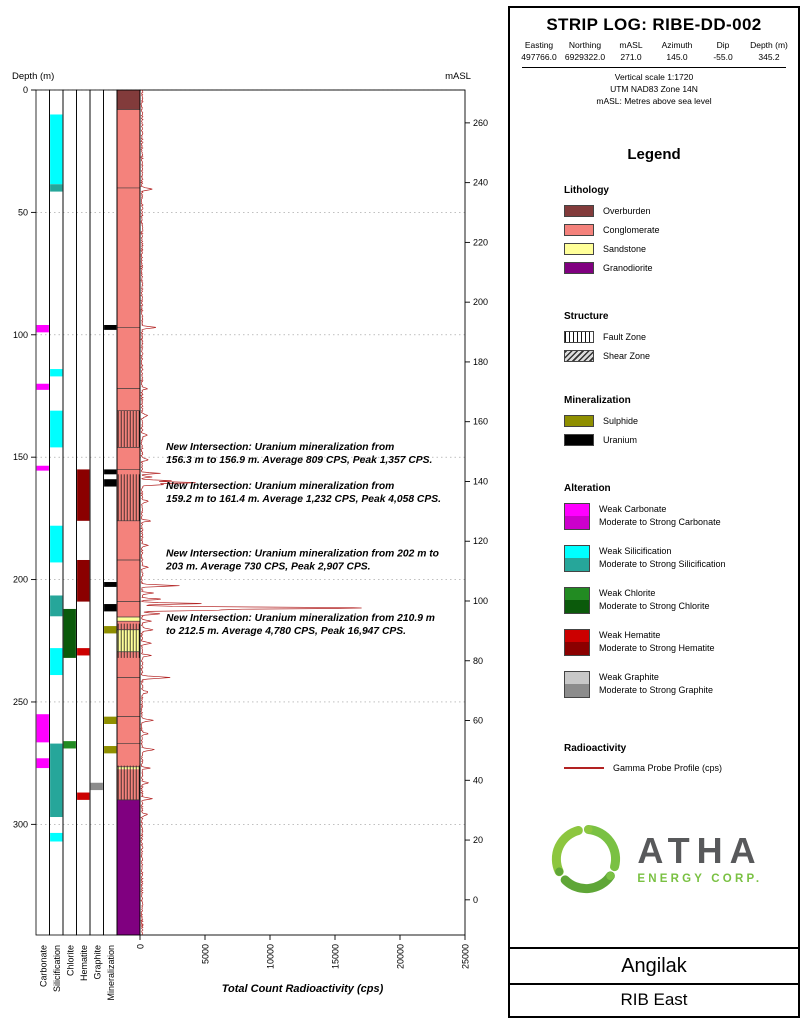  Describe the element at coordinates (20, 457) in the screenshot. I see `depth-tick-label: 150` at that location.